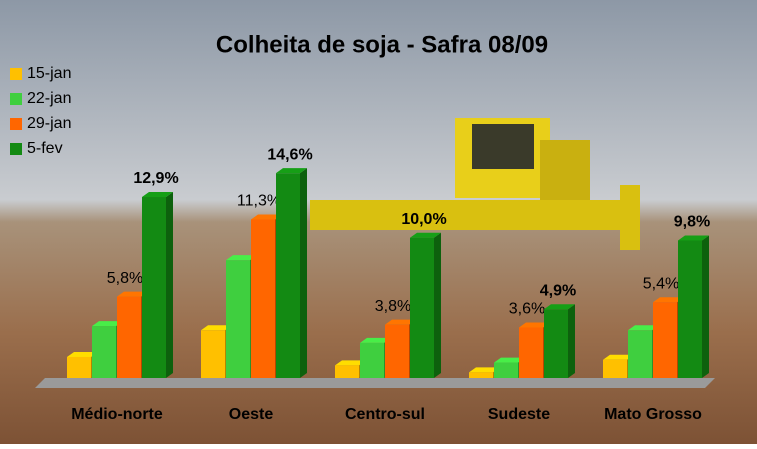 This screenshot has height=449, width=757. Describe the element at coordinates (49, 123) in the screenshot. I see `legend-label: 29-jan` at that location.